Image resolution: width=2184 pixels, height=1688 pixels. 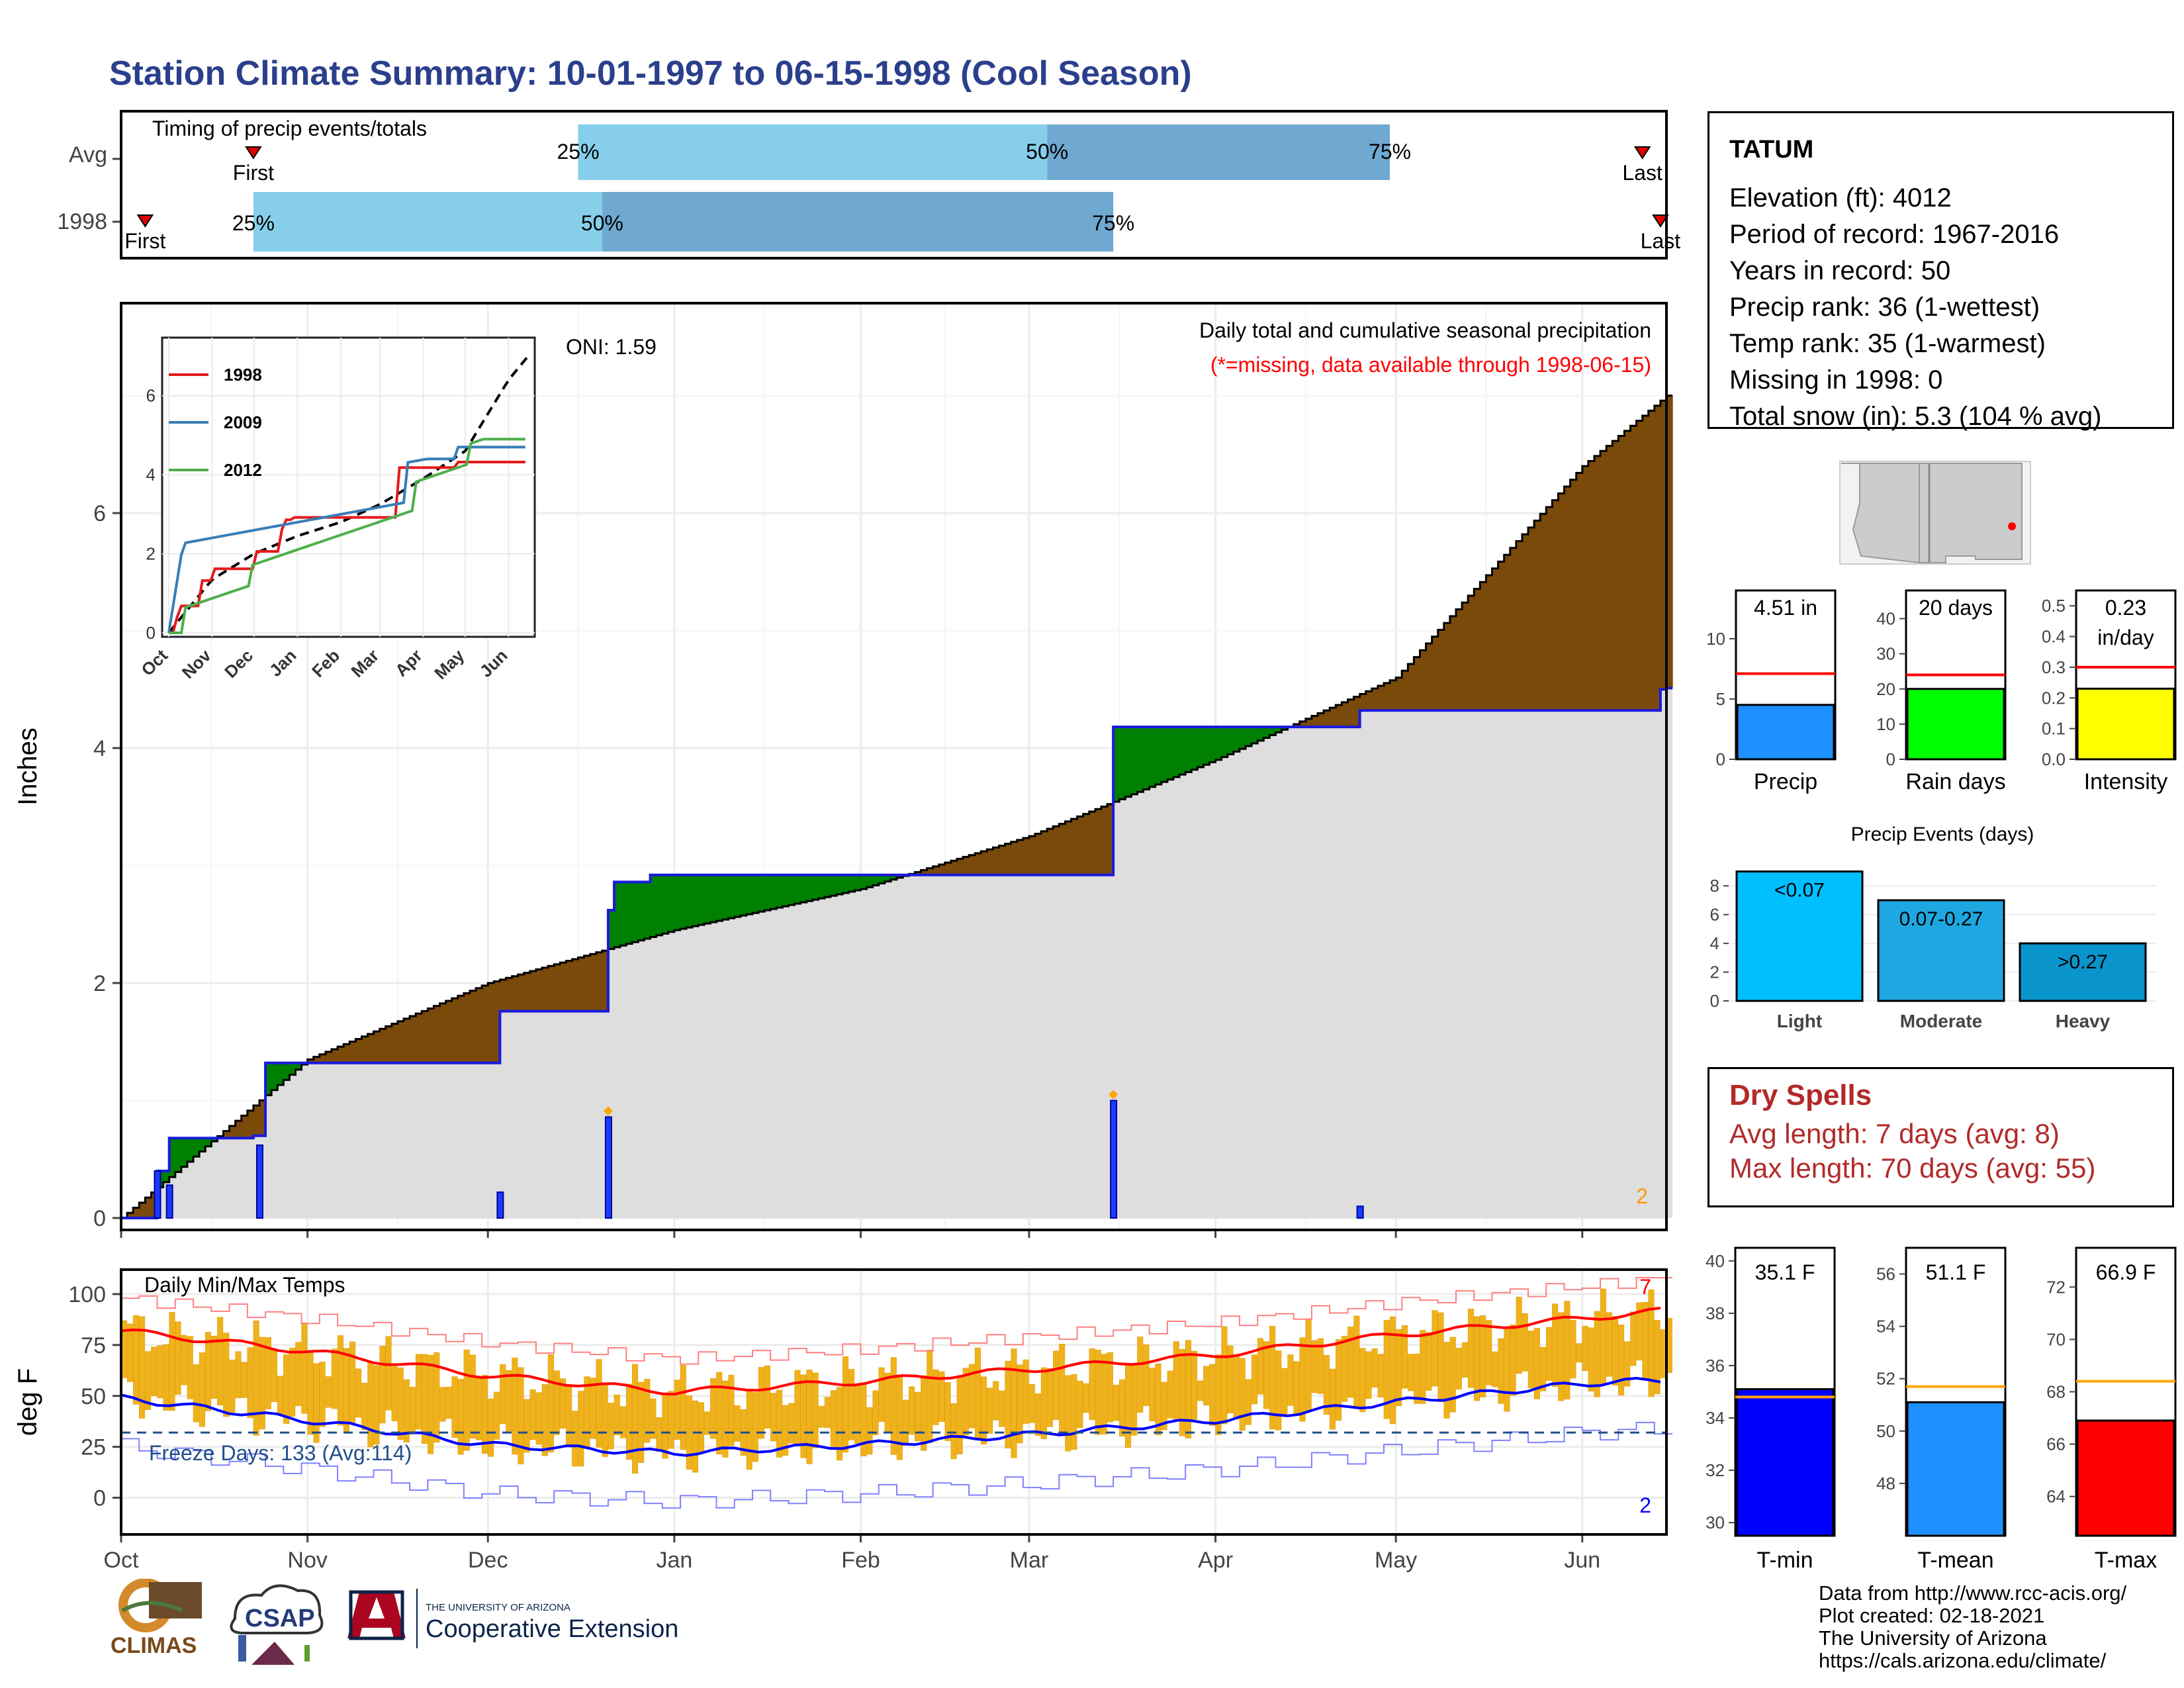 I want to click on raindays-bar, so click(x=1955, y=724).